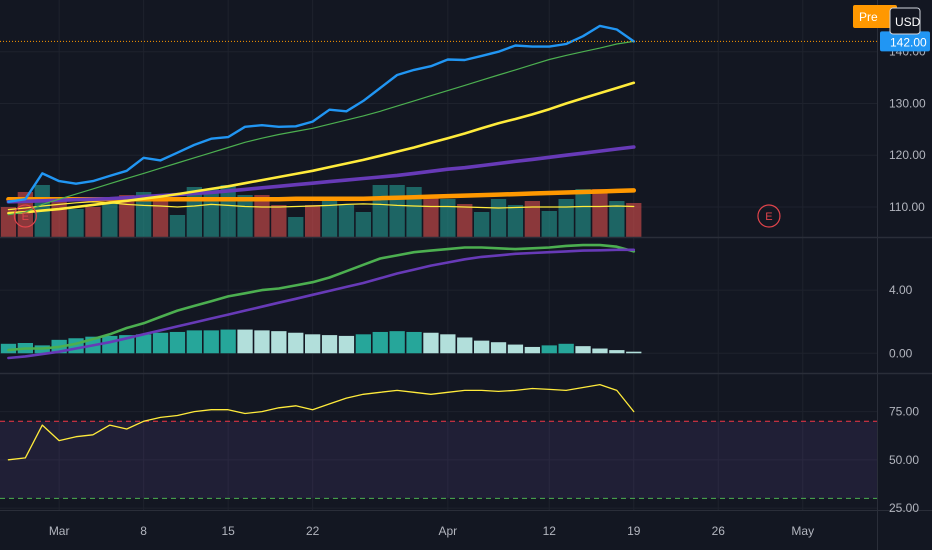  What do you see at coordinates (907, 103) in the screenshot?
I see `price-axis-tick: 130.00` at bounding box center [907, 103].